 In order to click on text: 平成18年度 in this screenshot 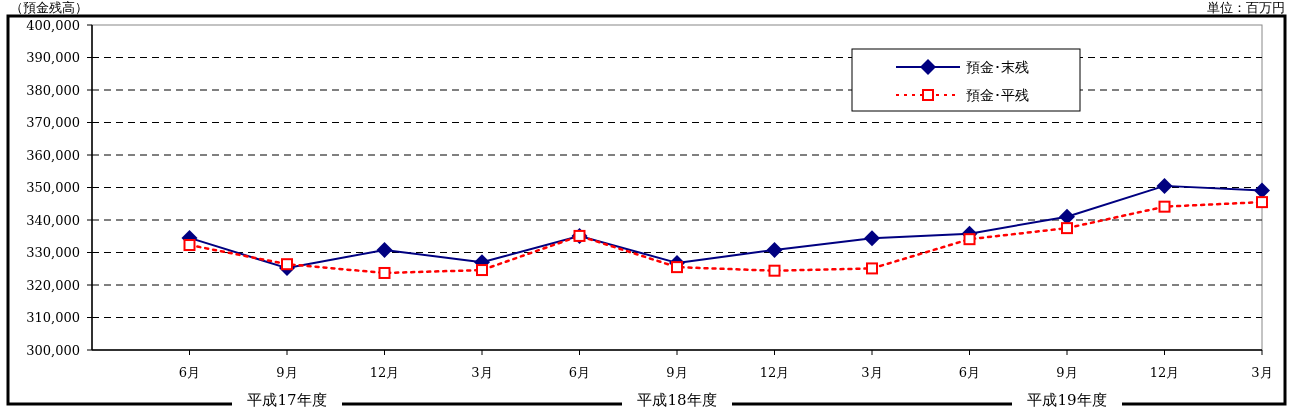, I will do `click(677, 399)`.